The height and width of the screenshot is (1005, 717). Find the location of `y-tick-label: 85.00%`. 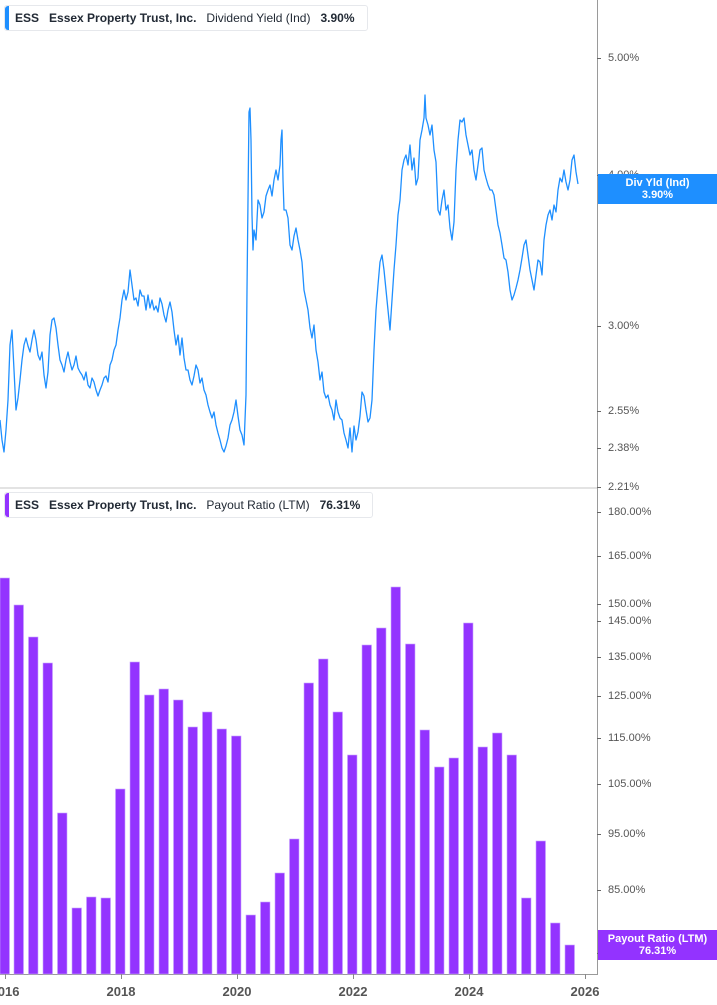

y-tick-label: 85.00% is located at coordinates (627, 890).